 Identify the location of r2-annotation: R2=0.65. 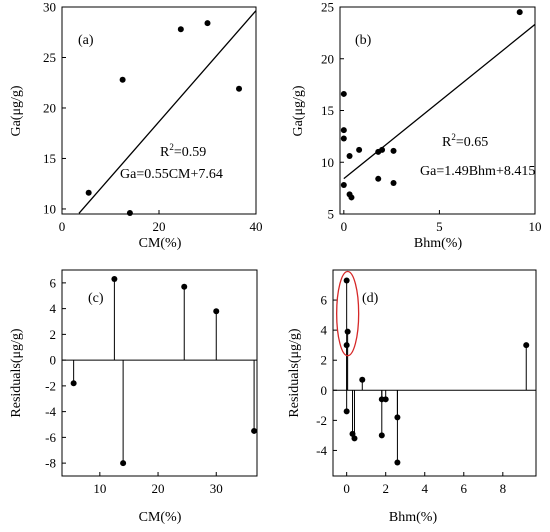
(465, 141).